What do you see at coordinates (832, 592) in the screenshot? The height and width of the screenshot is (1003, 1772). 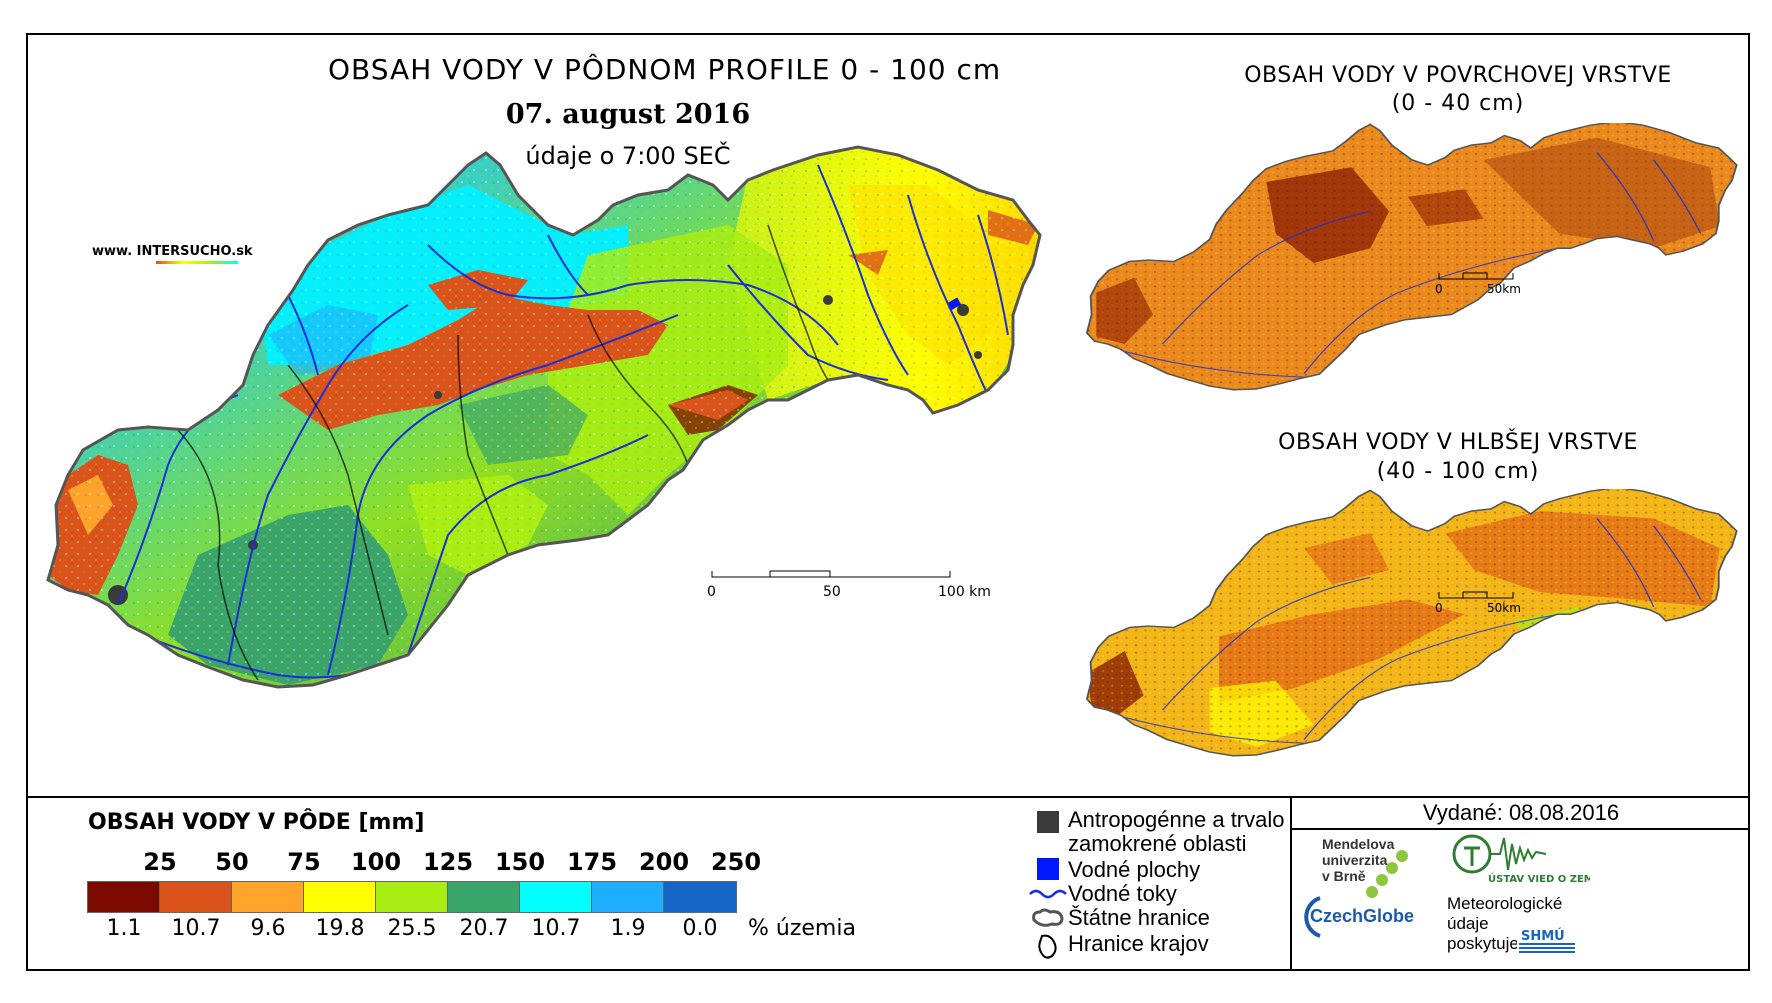 I see `main-scale-label-50: 50` at bounding box center [832, 592].